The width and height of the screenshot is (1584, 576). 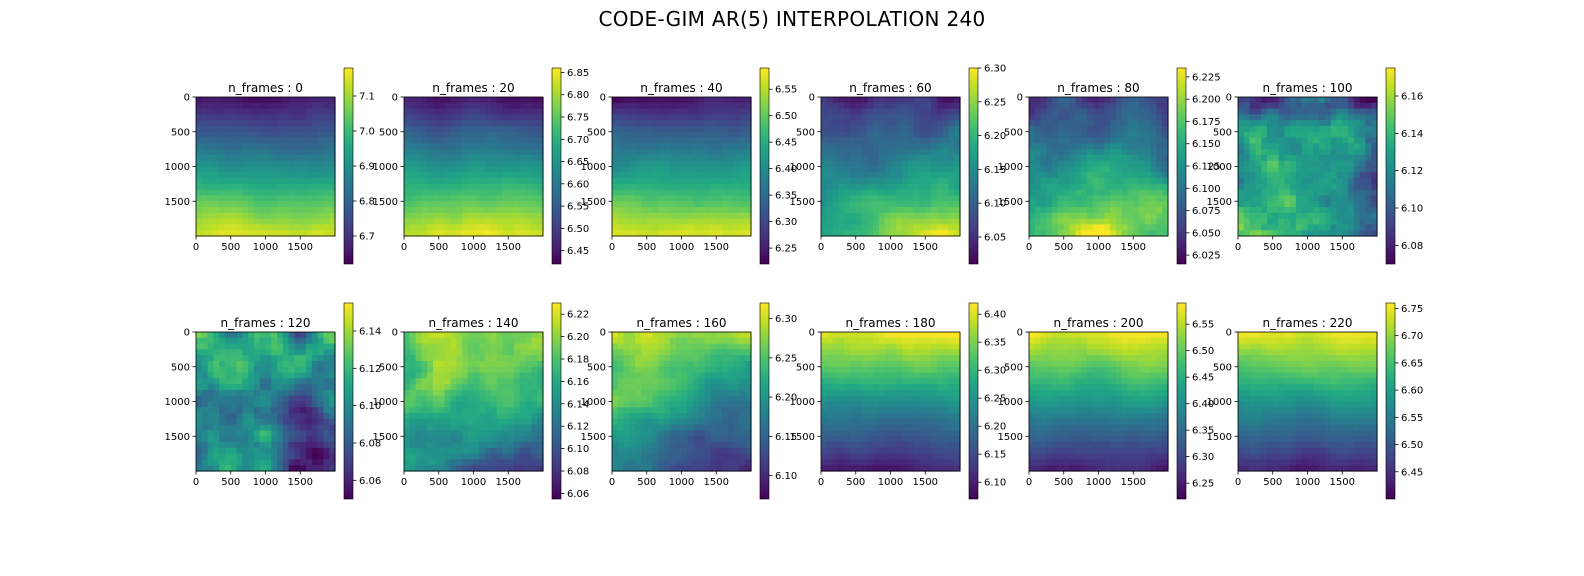 I want to click on x-tick-label: 500, so click(x=646, y=247).